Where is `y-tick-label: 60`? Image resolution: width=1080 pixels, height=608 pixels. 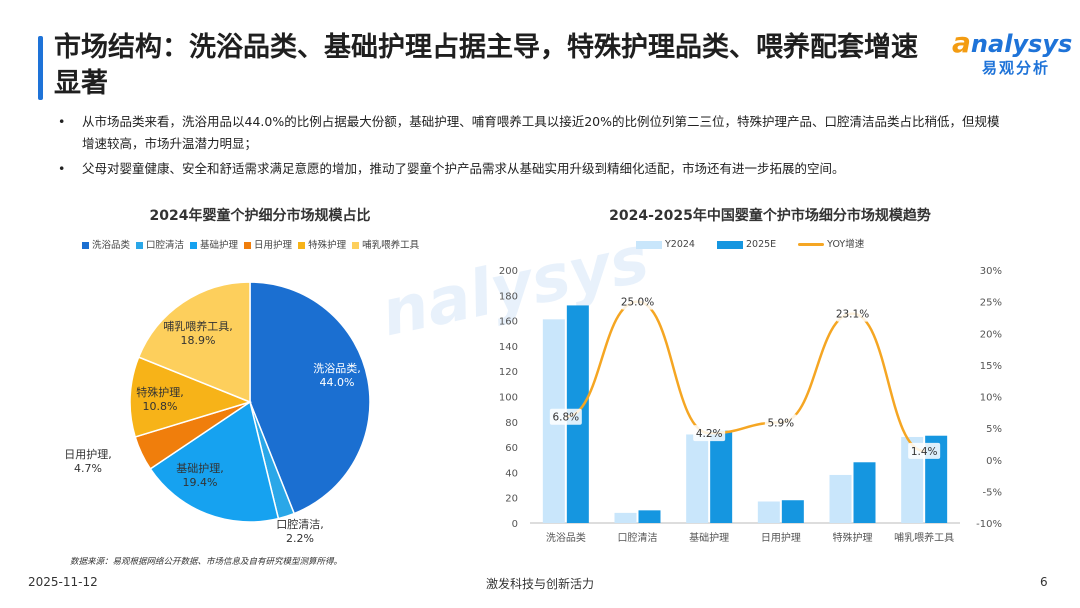 y-tick-label: 60 is located at coordinates (511, 448).